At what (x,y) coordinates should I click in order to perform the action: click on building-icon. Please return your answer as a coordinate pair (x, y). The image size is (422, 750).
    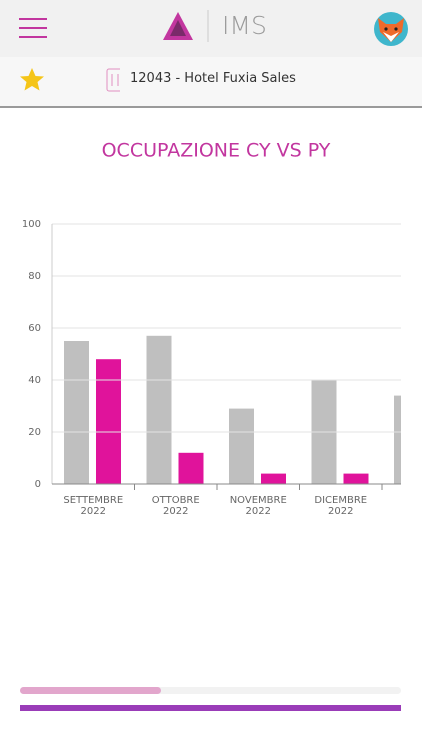
    Looking at the image, I should click on (115, 80).